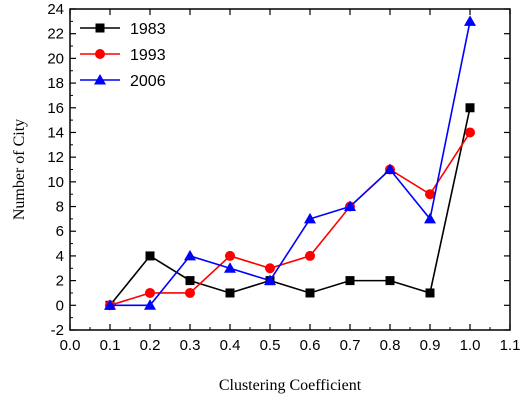 This screenshot has height=400, width=525. What do you see at coordinates (290, 385) in the screenshot?
I see `x-axis-title: Clustering Coefficient` at bounding box center [290, 385].